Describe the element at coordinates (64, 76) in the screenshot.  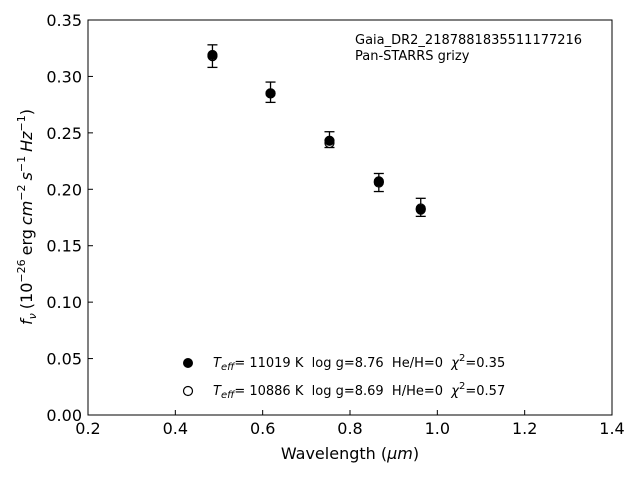
I see `y-tick-label: 0.30` at that location.